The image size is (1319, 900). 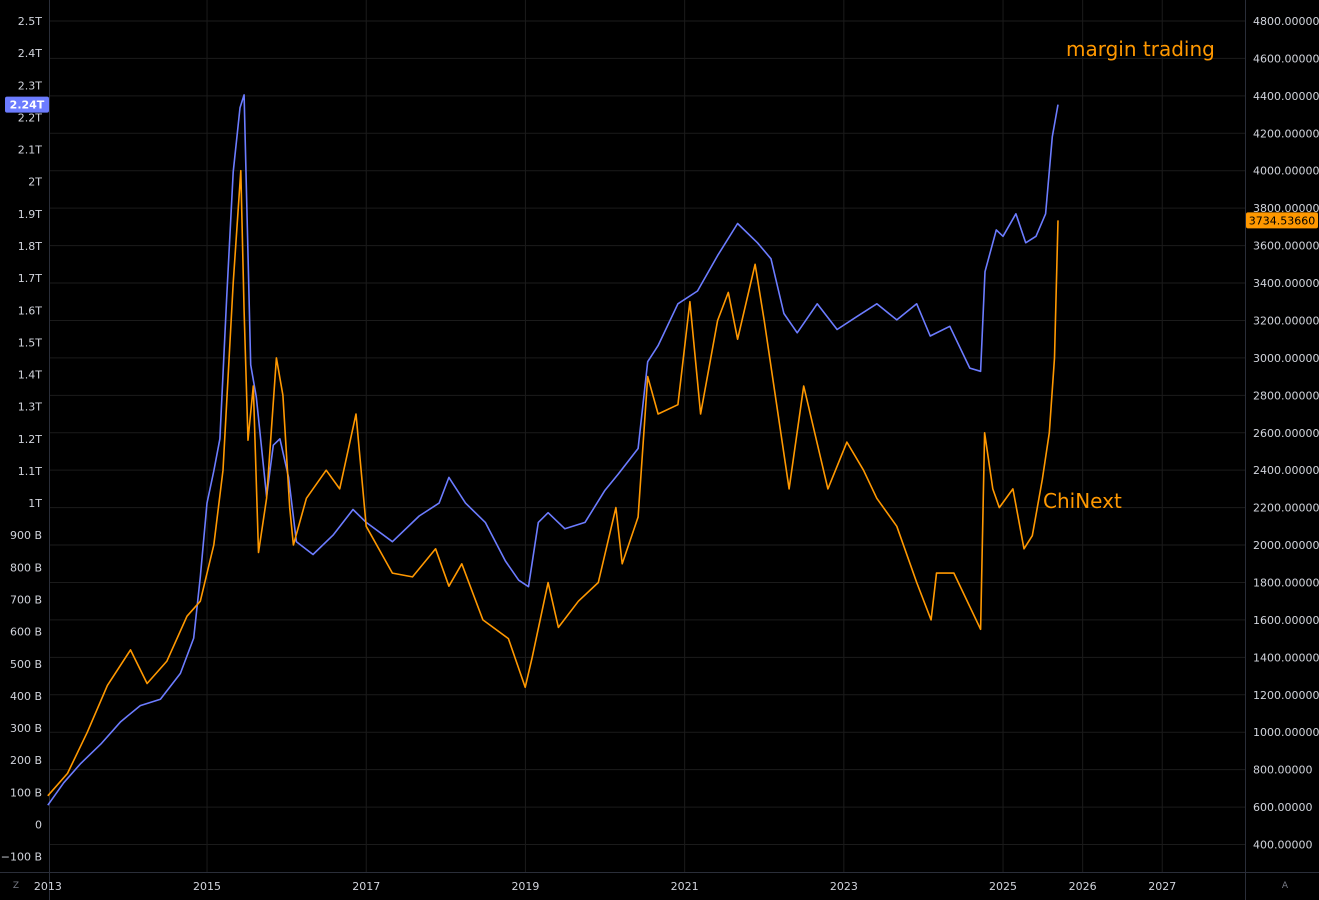 I want to click on left-axis-tick-label: 2.2T, so click(x=30, y=117).